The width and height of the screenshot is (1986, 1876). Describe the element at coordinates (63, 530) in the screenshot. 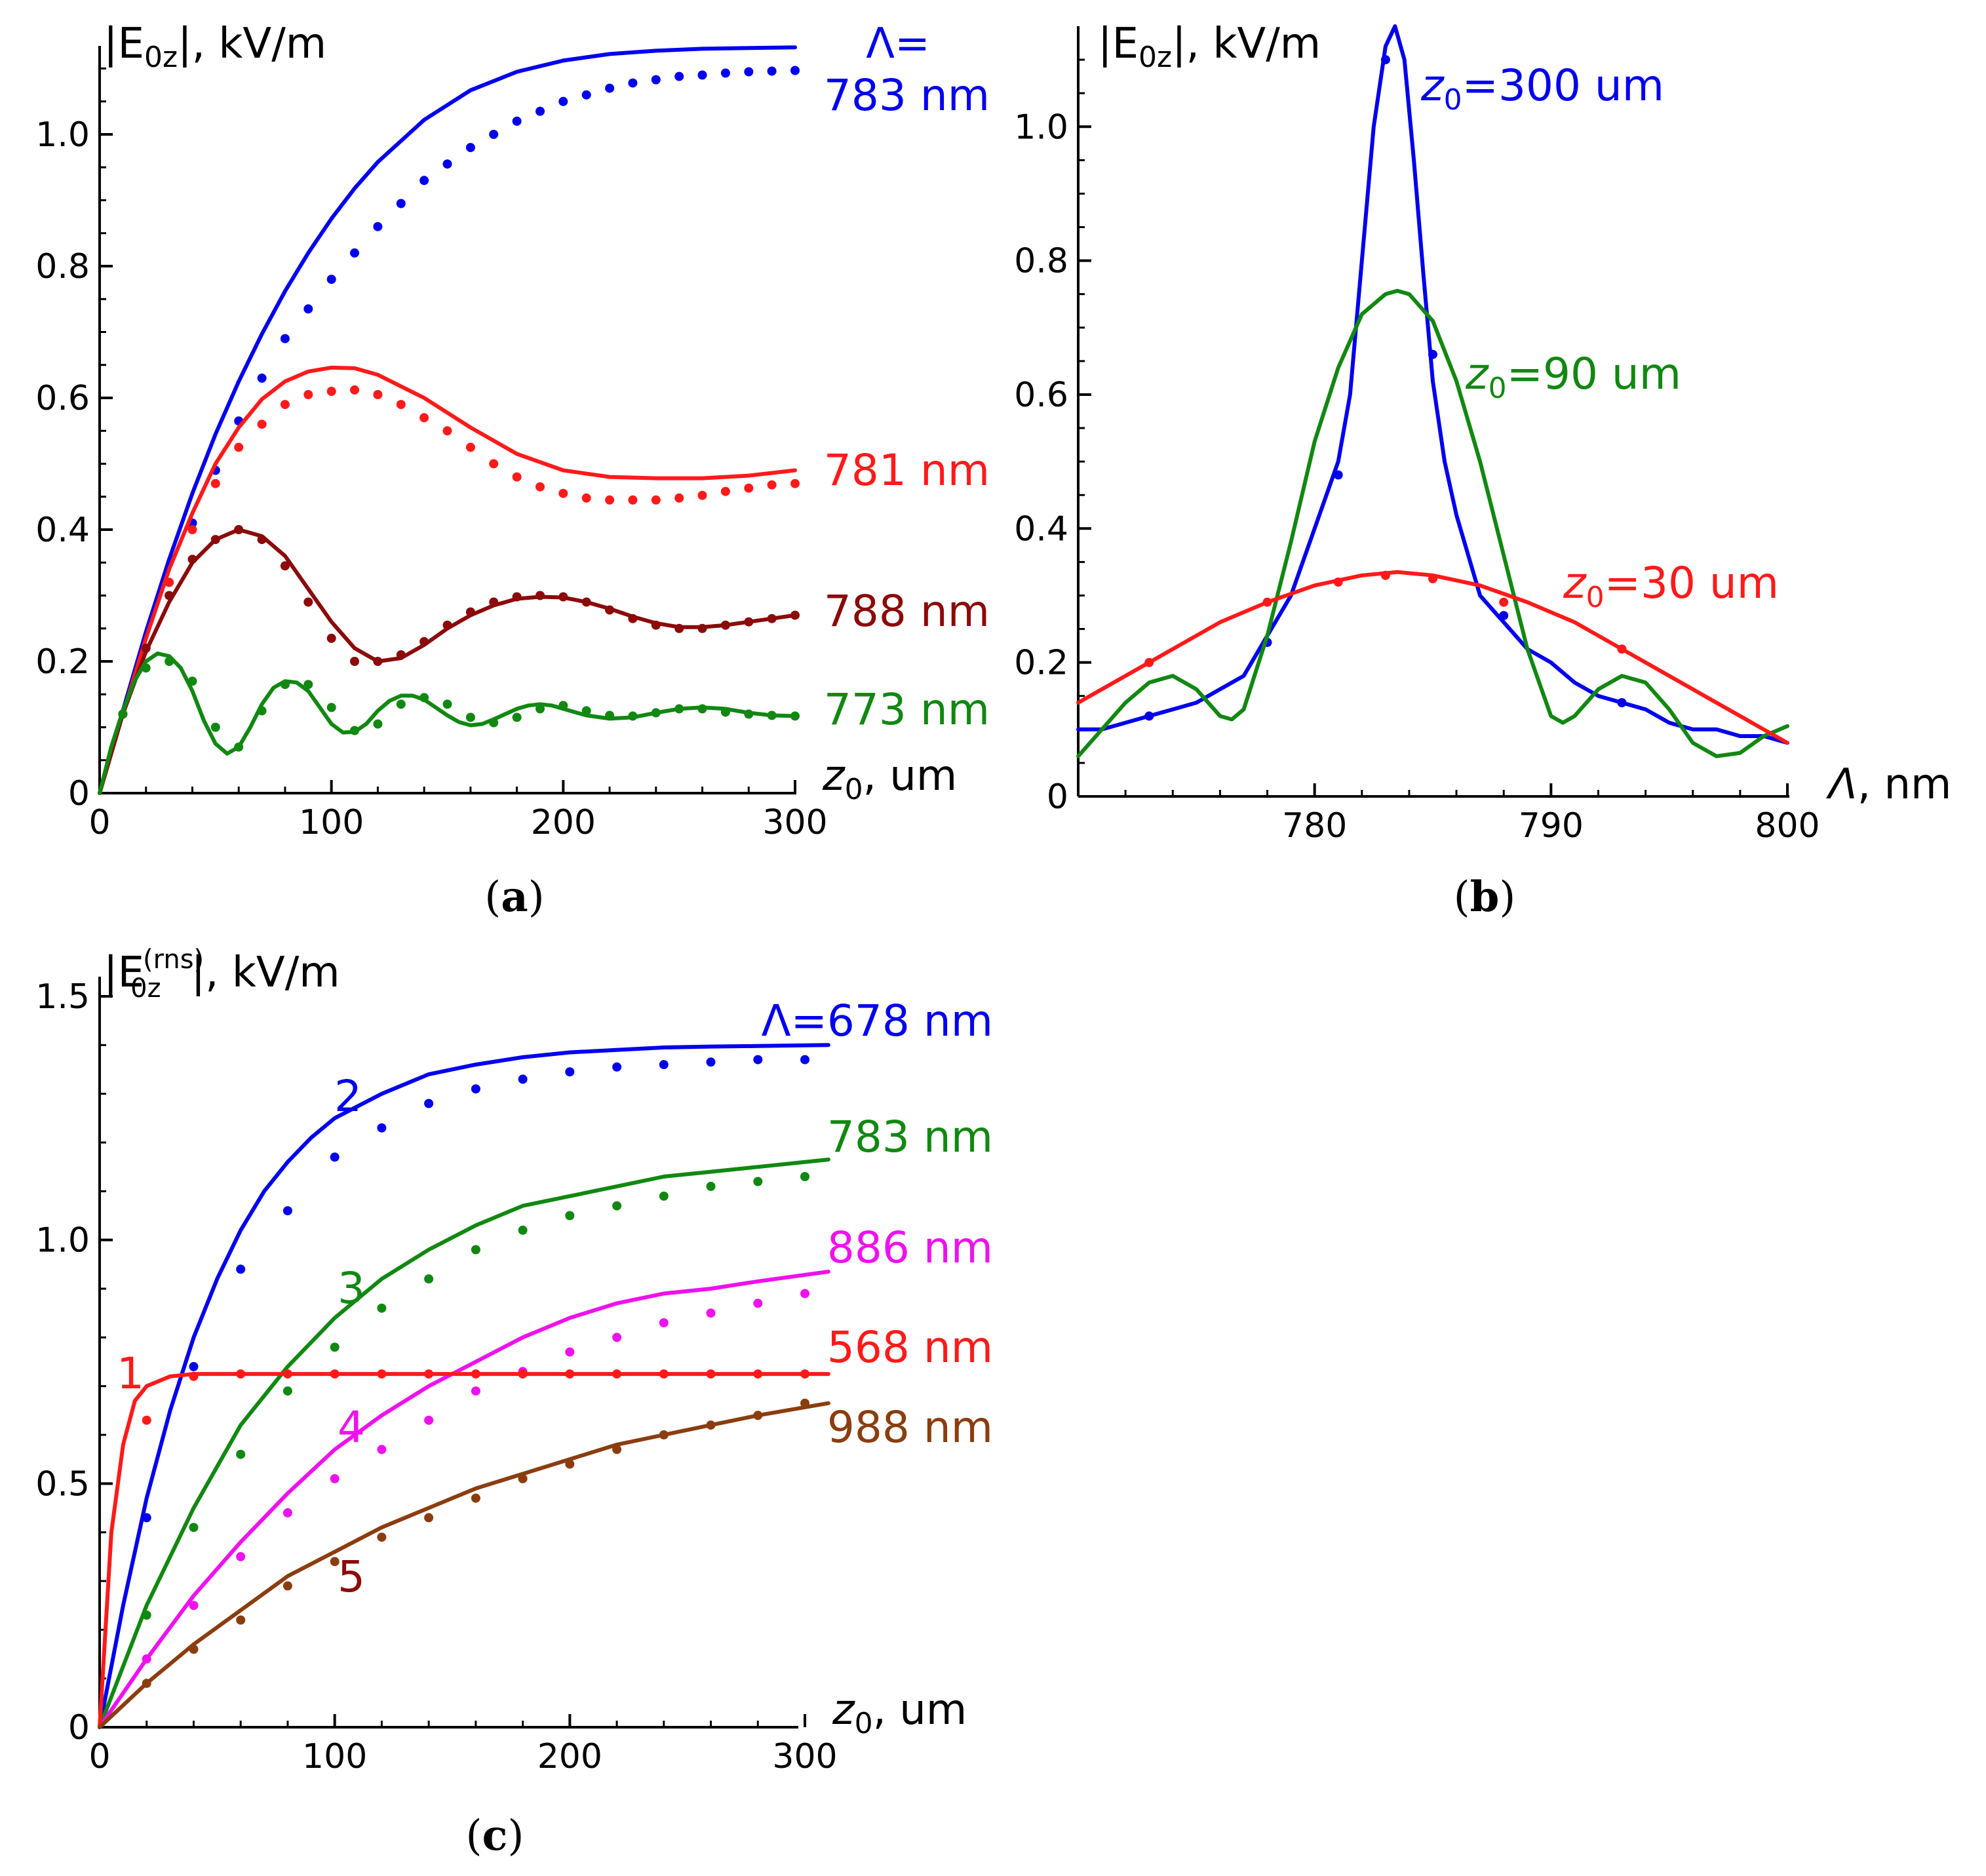

I see `y-tick-label: 0.4` at that location.